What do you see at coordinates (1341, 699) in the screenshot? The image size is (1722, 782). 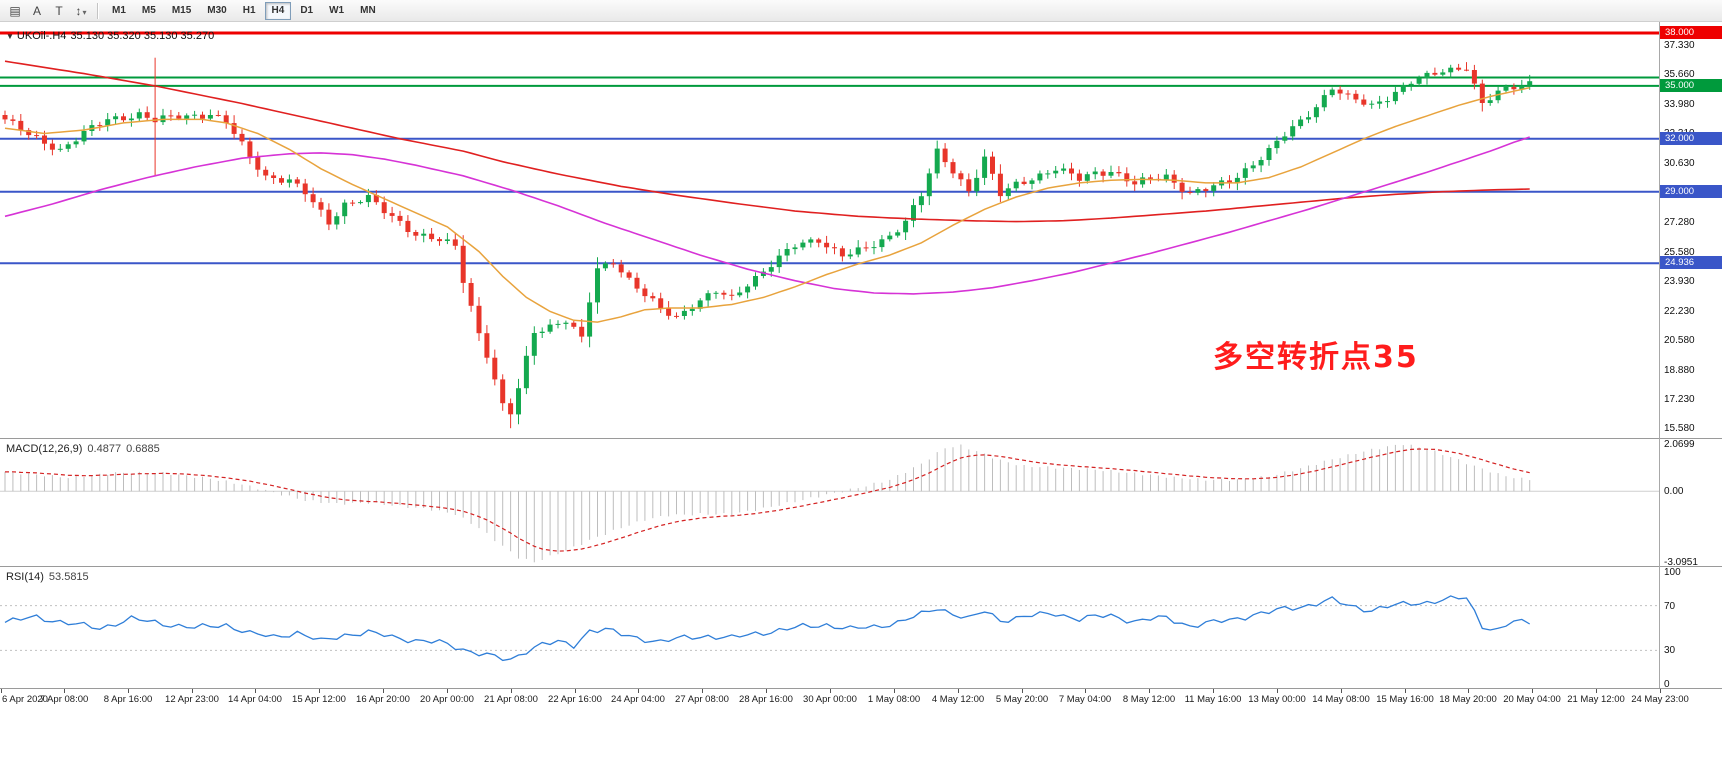 I see `time-axis-label: 14 May 08:00` at bounding box center [1341, 699].